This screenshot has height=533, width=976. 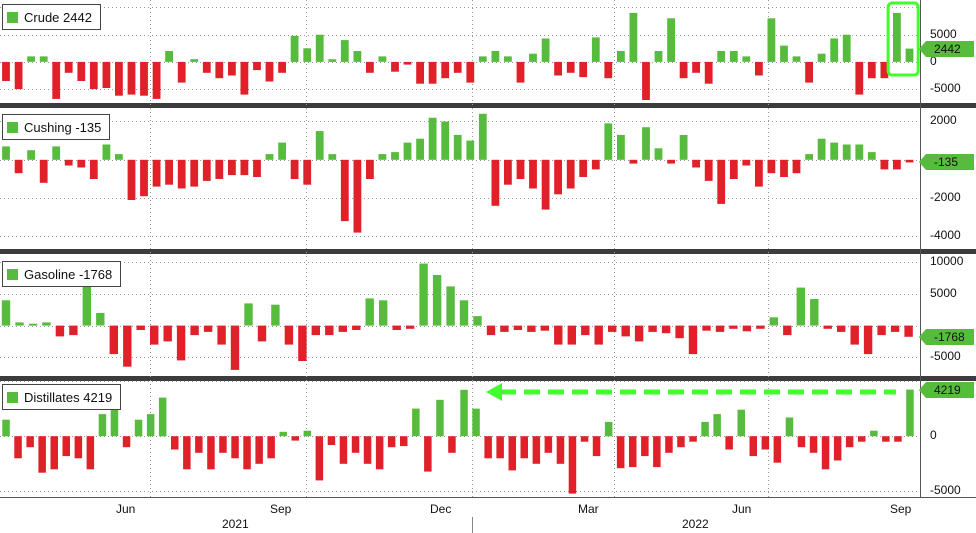 What do you see at coordinates (933, 435) in the screenshot?
I see `ytick-label: 0` at bounding box center [933, 435].